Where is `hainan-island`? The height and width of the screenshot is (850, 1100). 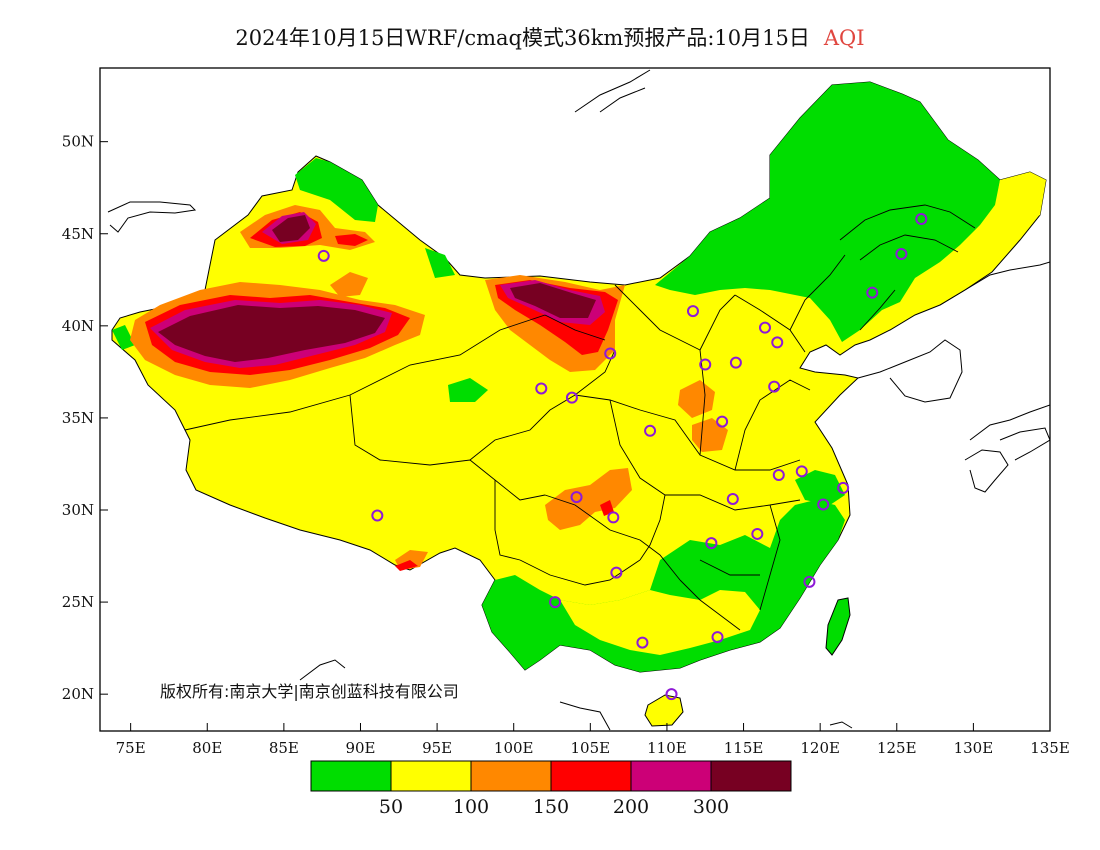 hainan-island is located at coordinates (664, 710).